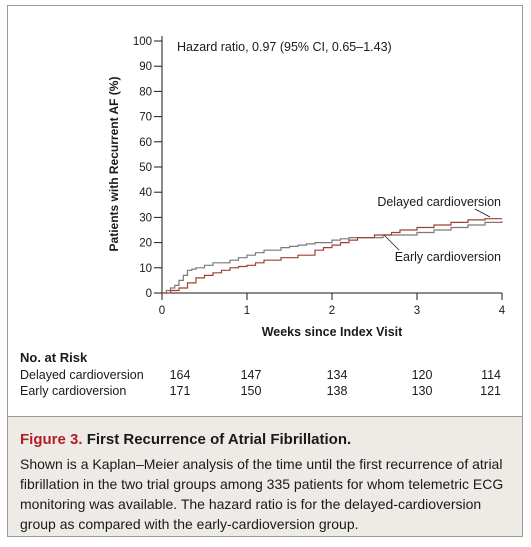  What do you see at coordinates (332, 311) in the screenshot?
I see `x-tick-label: 2` at bounding box center [332, 311].